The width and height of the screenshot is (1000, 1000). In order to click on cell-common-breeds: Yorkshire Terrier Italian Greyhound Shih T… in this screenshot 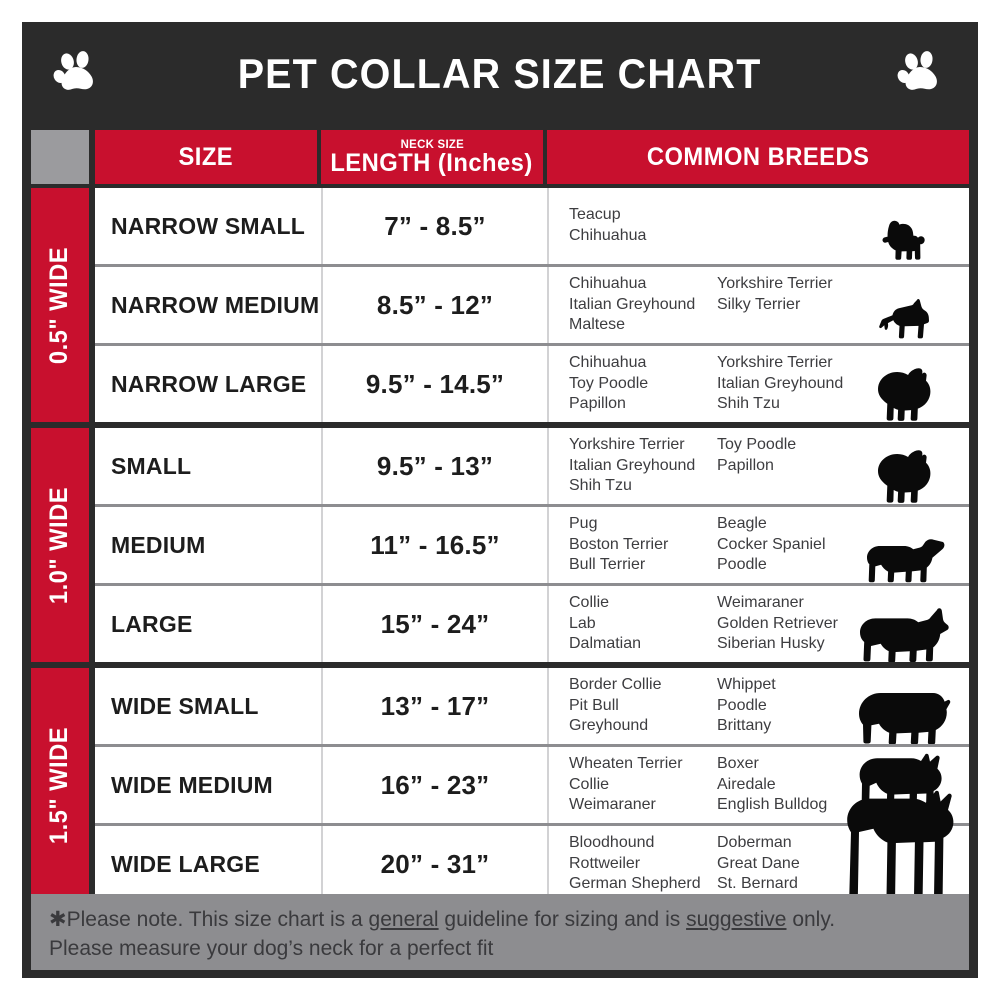, I will do `click(758, 466)`.